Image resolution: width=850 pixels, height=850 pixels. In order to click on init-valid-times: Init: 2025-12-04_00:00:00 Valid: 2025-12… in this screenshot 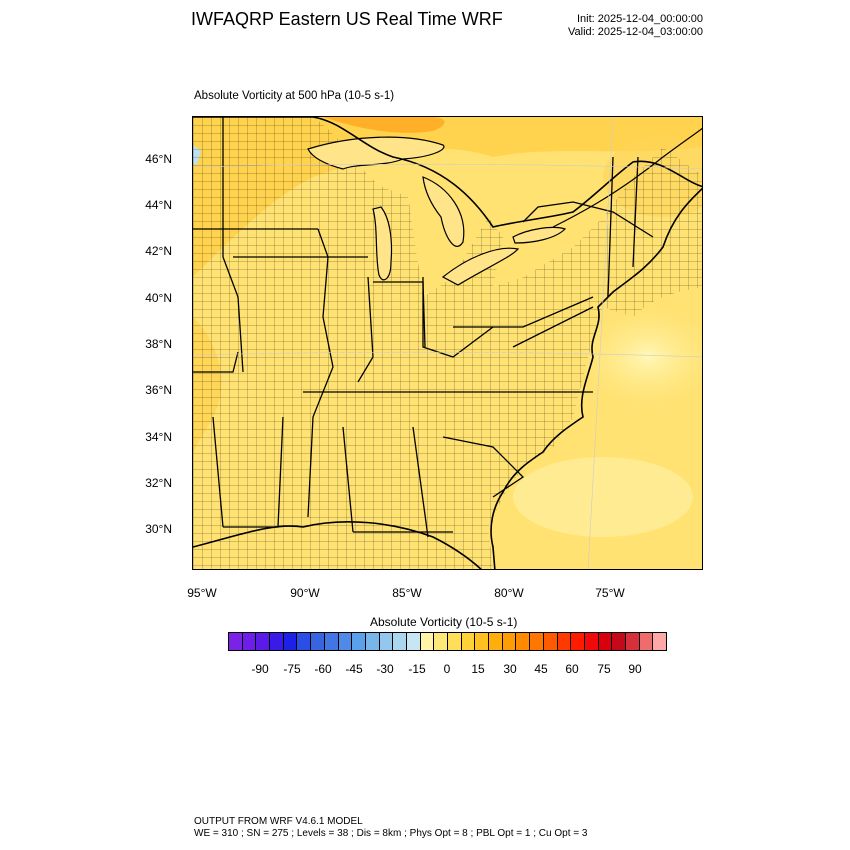, I will do `click(611, 26)`.